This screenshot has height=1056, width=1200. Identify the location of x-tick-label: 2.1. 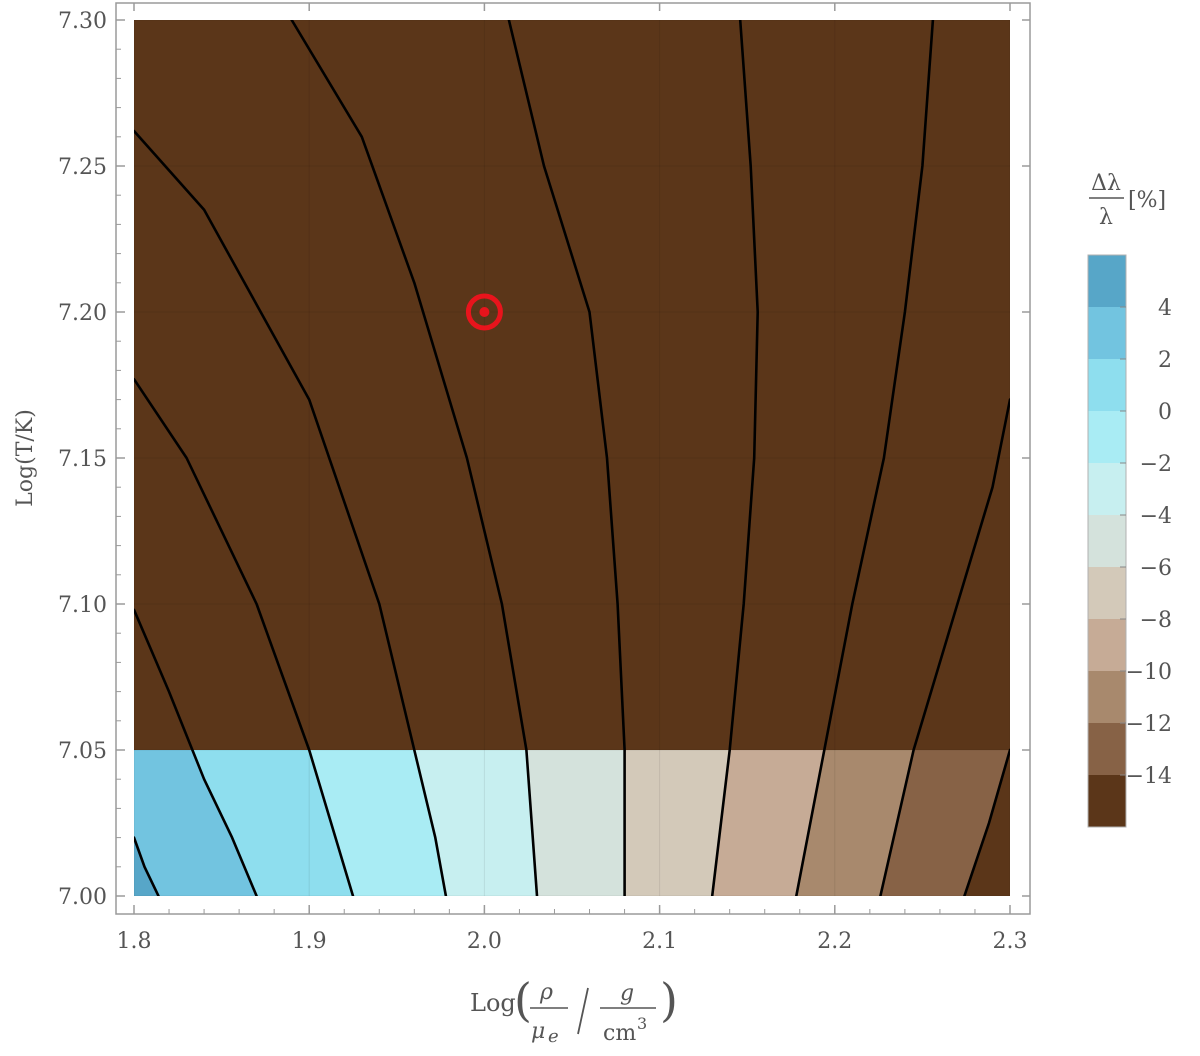
(659, 941).